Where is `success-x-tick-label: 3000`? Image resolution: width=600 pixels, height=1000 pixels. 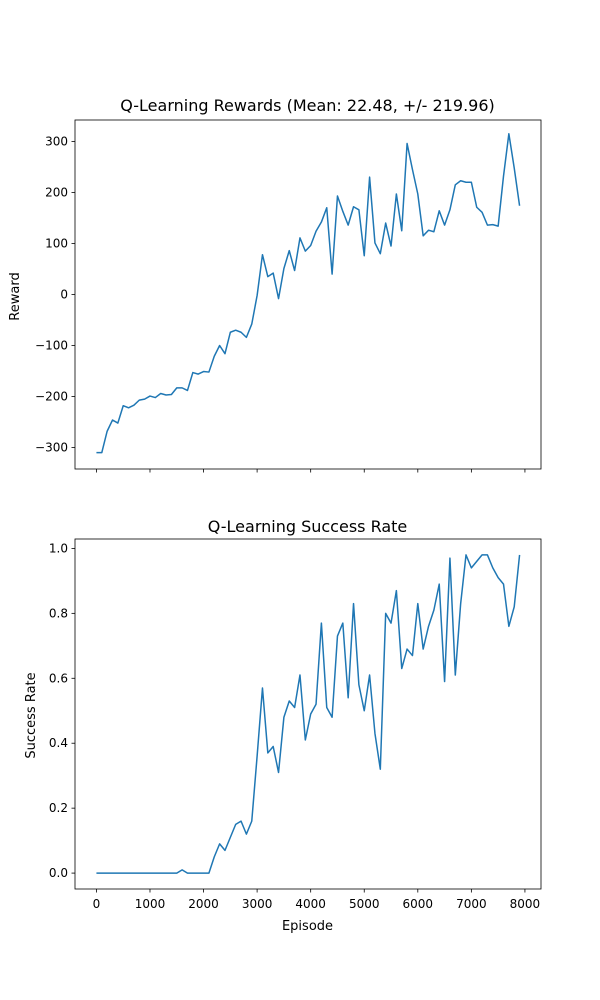 success-x-tick-label: 3000 is located at coordinates (257, 904).